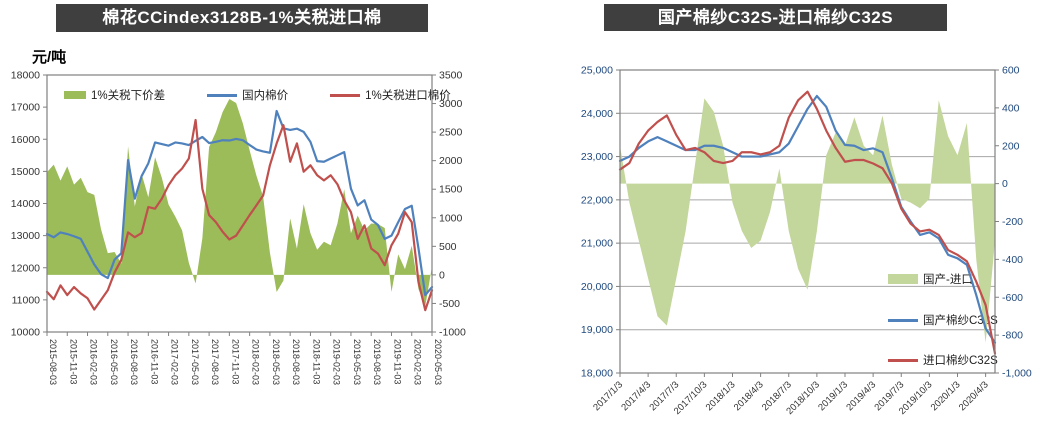 This screenshot has width=1049, height=433. I want to click on y-left-tick-label: 25,000, so click(597, 71).